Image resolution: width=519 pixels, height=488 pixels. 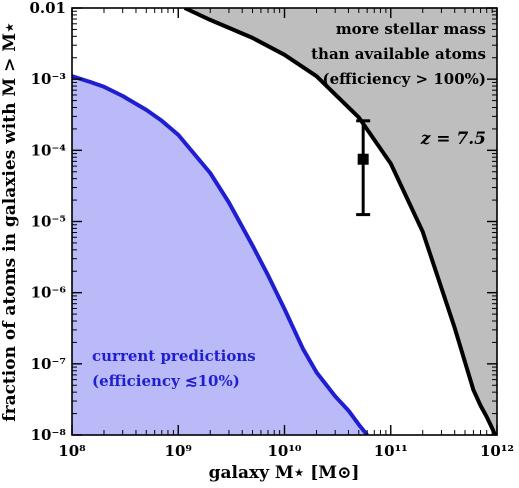 I want to click on annotation-upper-3: (efficiency > 100%), so click(x=404, y=79).